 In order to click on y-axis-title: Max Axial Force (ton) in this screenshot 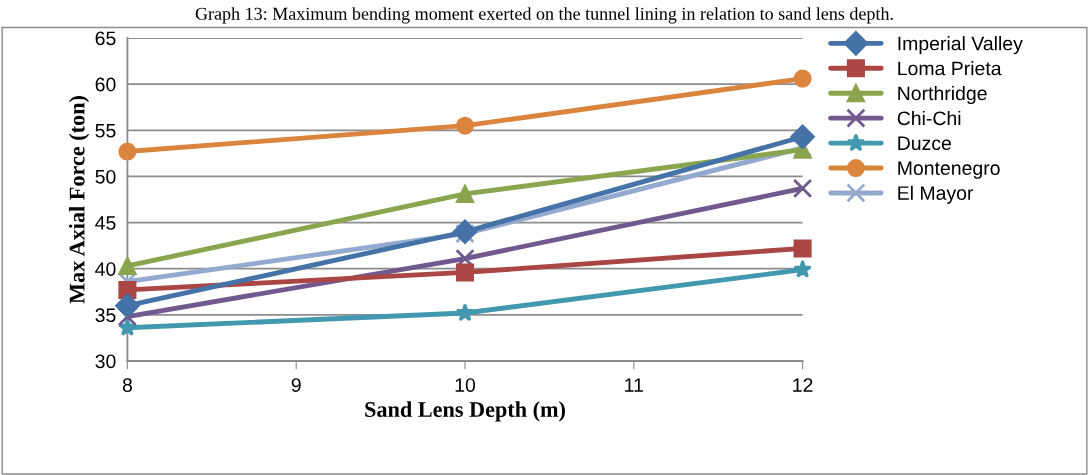, I will do `click(79, 200)`.